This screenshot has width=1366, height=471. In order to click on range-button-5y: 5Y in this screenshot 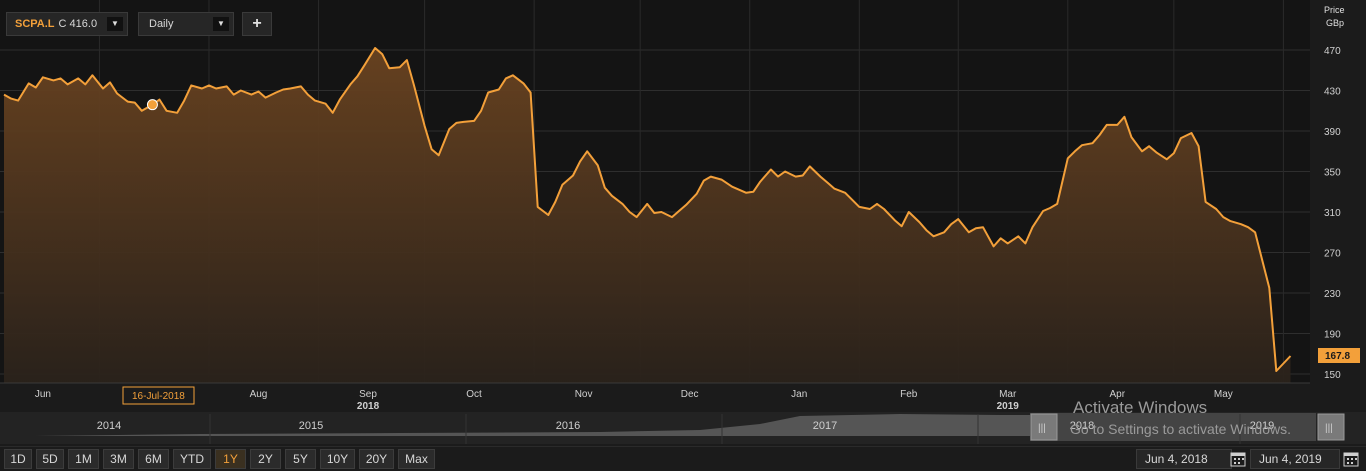, I will do `click(300, 459)`.